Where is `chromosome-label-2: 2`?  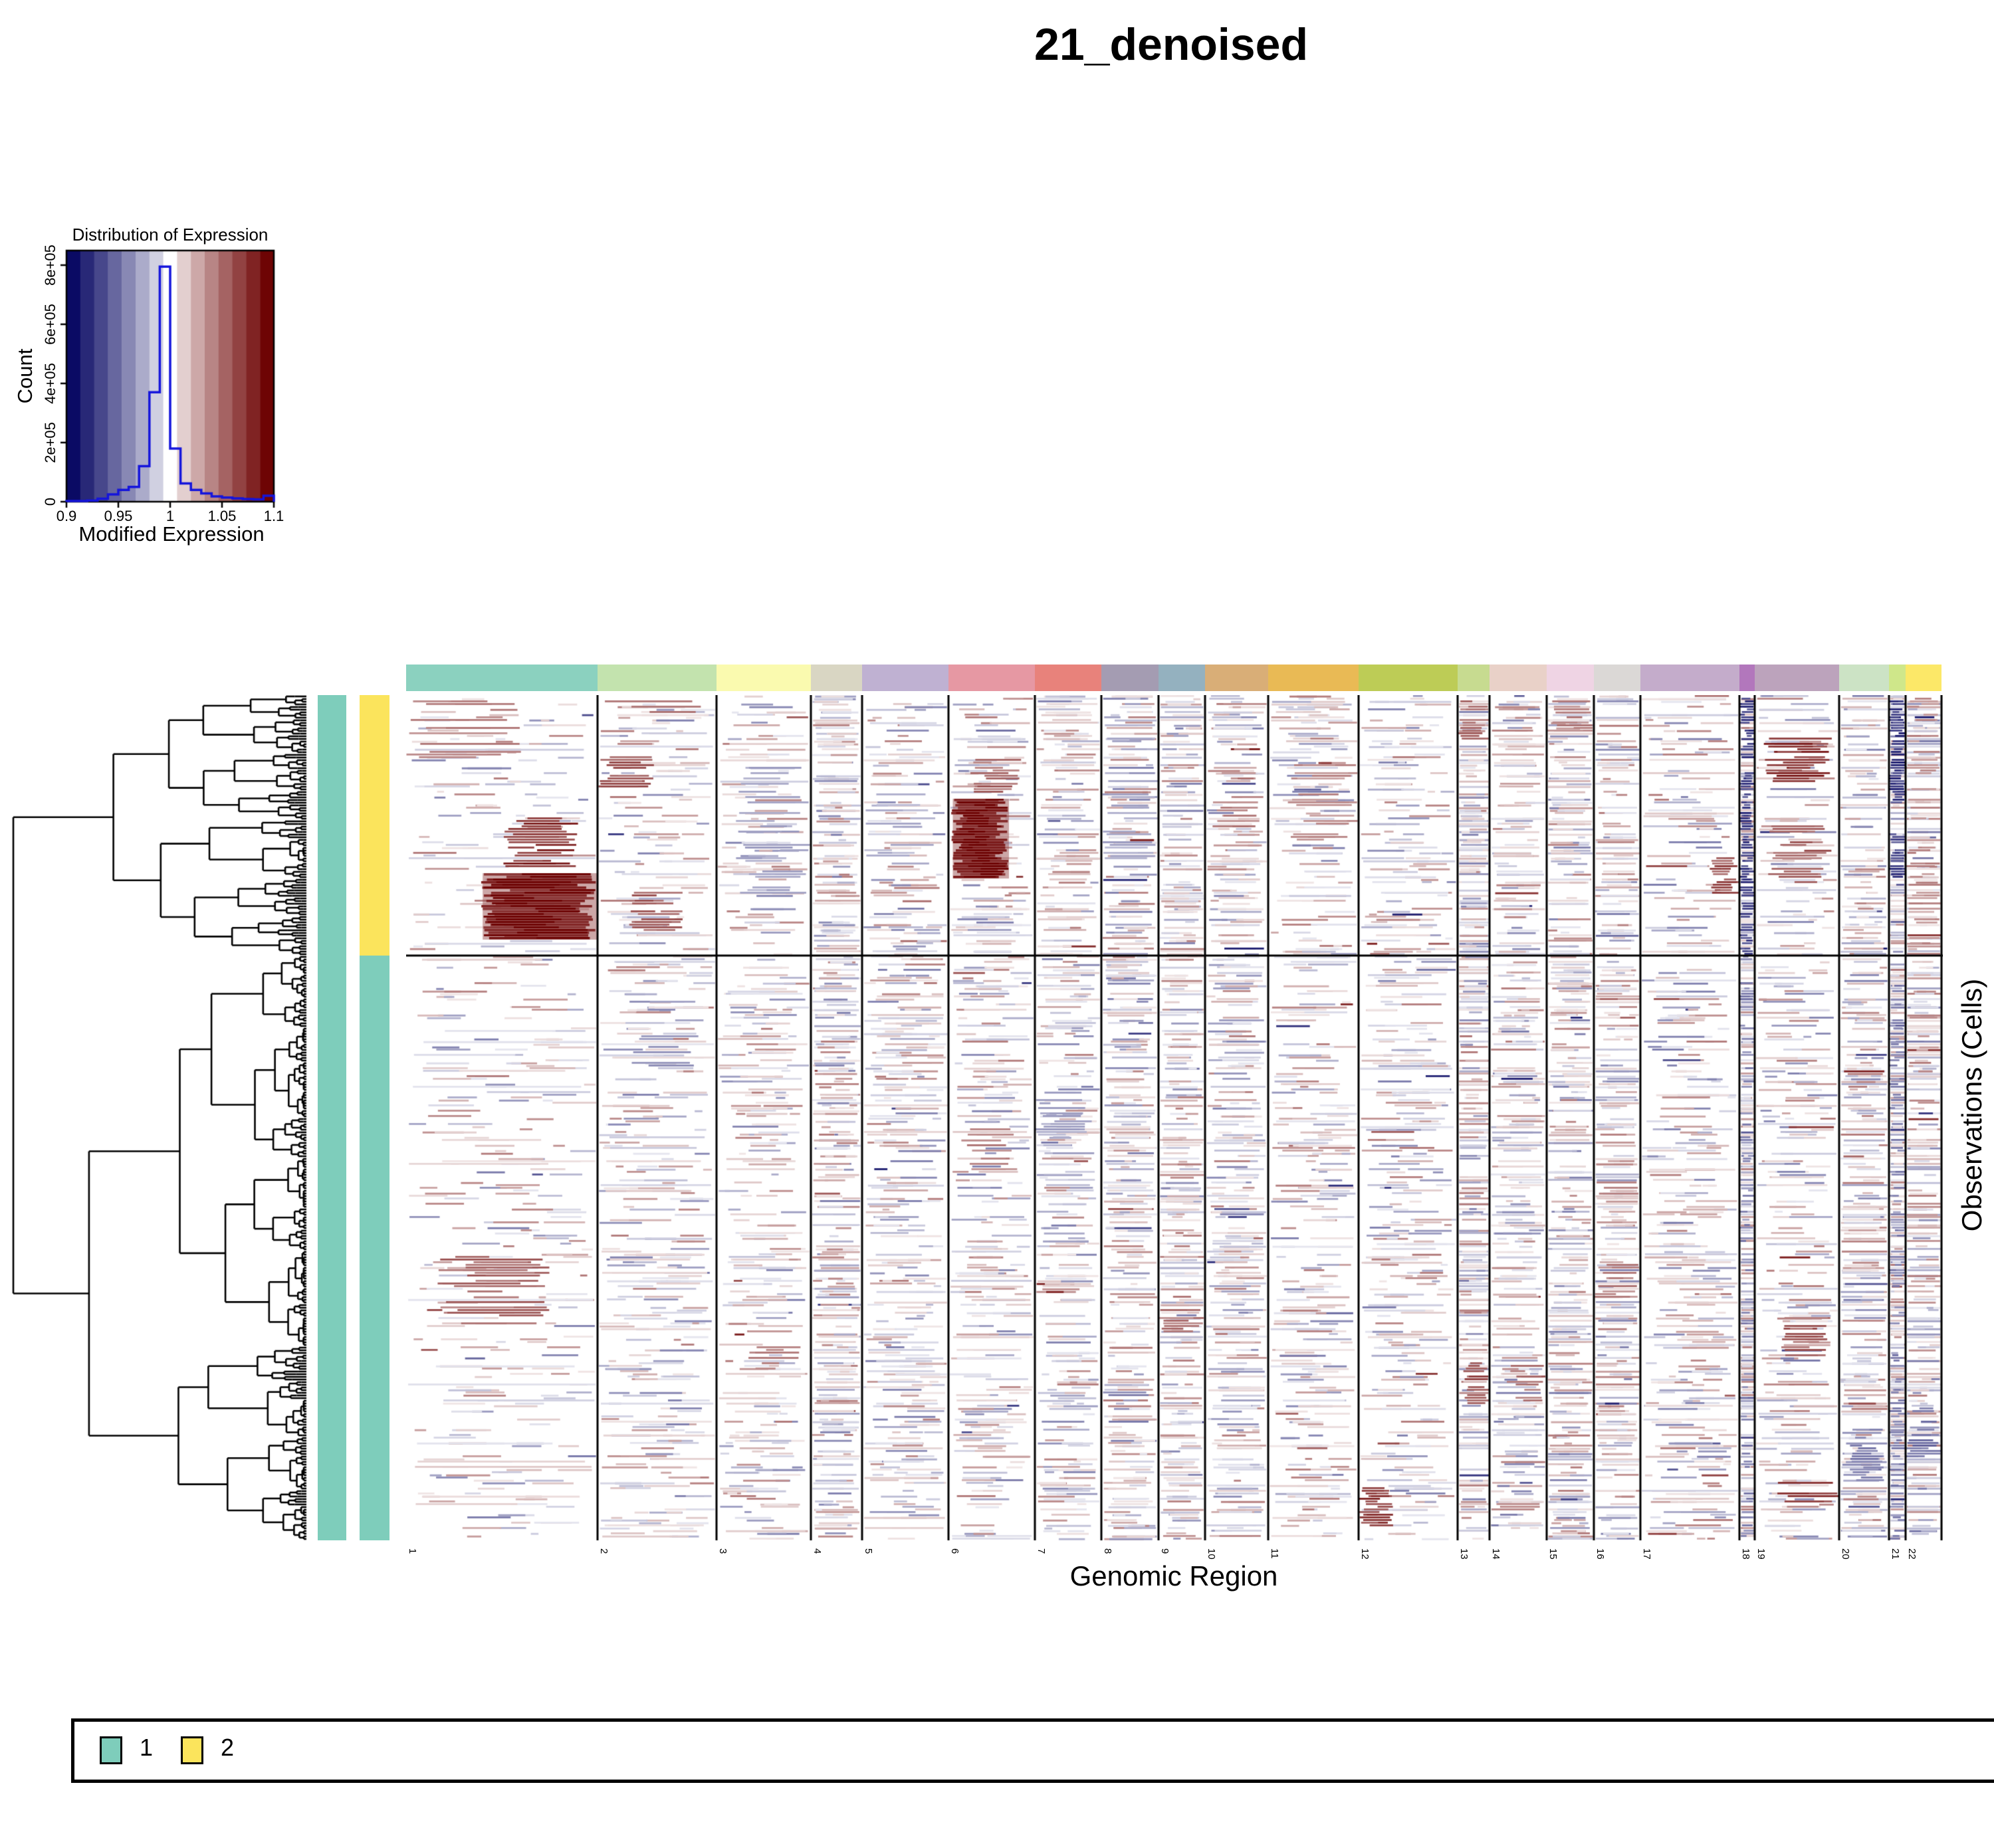 chromosome-label-2: 2 is located at coordinates (603, 1551).